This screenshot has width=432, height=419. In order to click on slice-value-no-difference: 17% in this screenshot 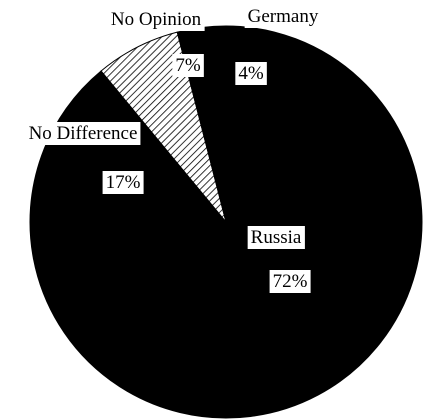, I will do `click(123, 182)`.